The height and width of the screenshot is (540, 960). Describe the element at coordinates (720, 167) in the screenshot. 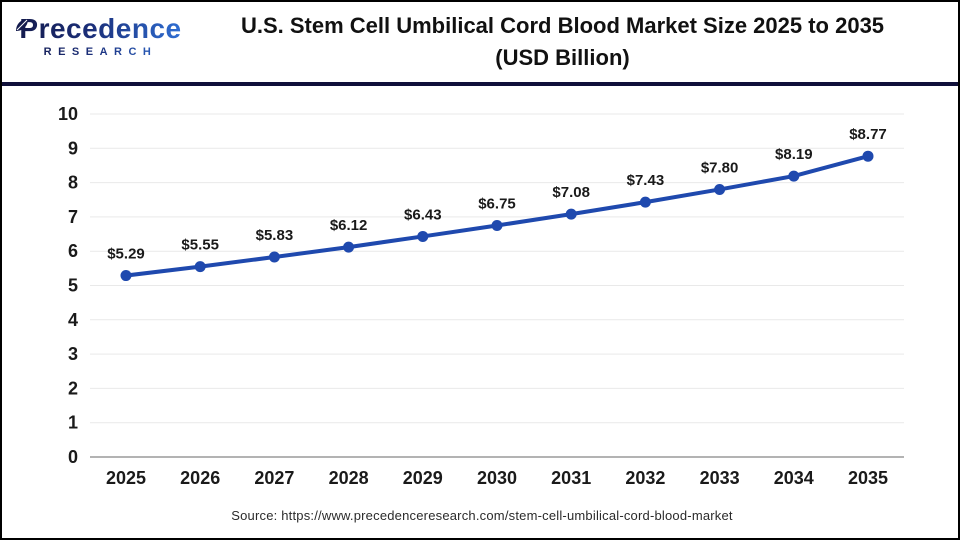

I see `data-label-2033: $7.80` at that location.